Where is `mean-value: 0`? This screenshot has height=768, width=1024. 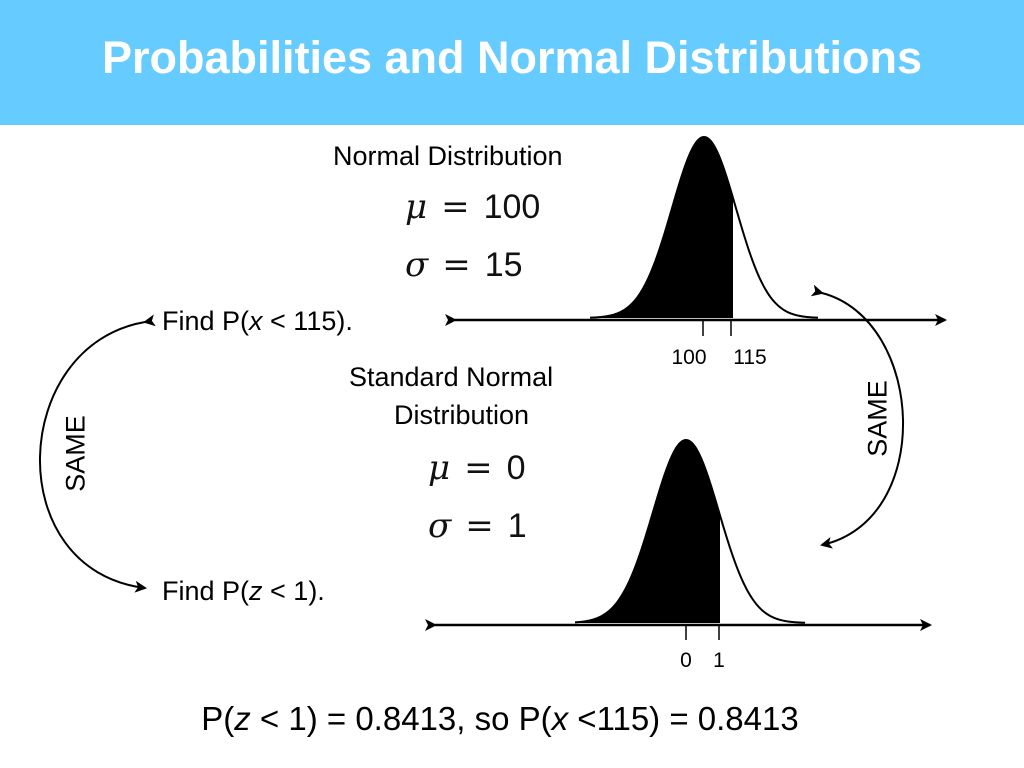
mean-value: 0 is located at coordinates (516, 468).